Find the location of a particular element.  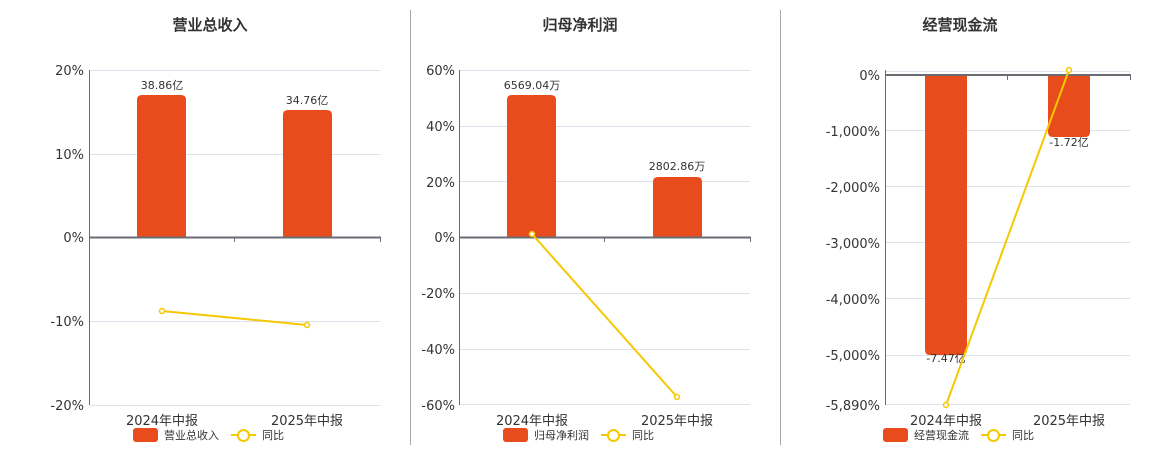

y-tick: 10% is located at coordinates (69, 155).